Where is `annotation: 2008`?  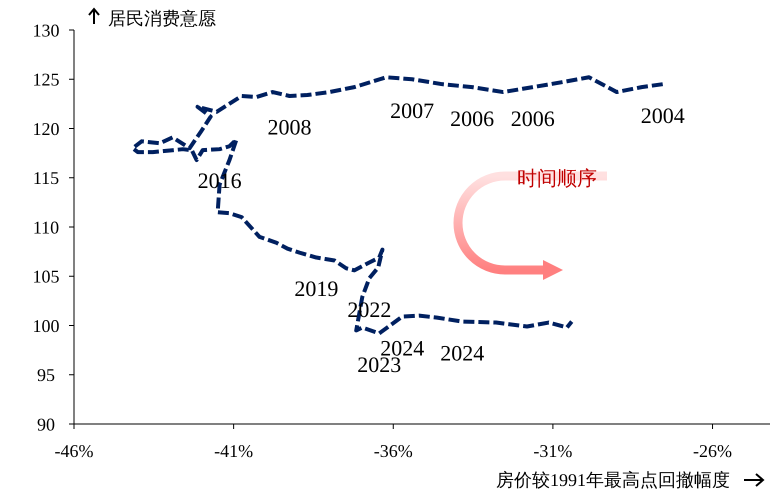 annotation: 2008 is located at coordinates (290, 127).